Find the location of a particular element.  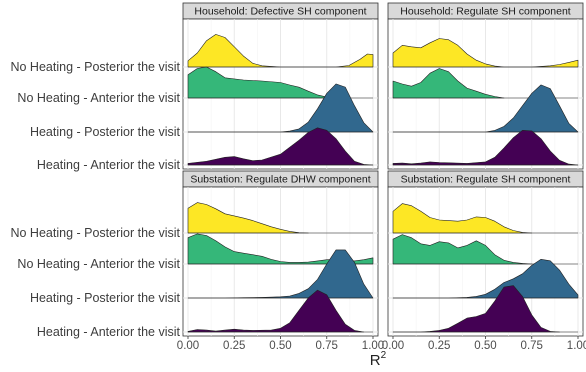

panel-title: Substation: Regulate SH component is located at coordinates (486, 180).